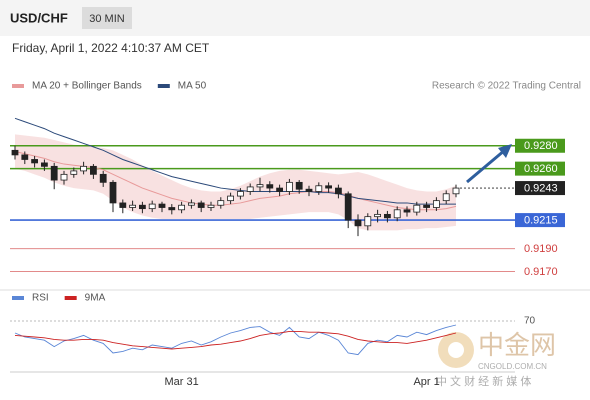 This screenshot has width=590, height=400. I want to click on watermark-slogan: 中 文 财 经 新 媒 体, so click(483, 381).